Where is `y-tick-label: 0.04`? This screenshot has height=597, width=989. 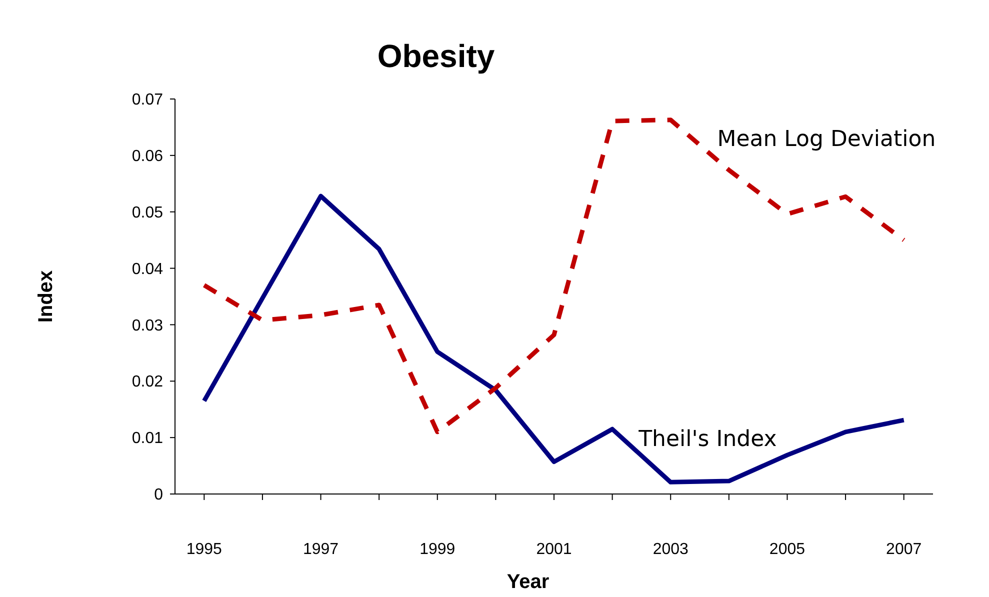
y-tick-label: 0.04 is located at coordinates (148, 269).